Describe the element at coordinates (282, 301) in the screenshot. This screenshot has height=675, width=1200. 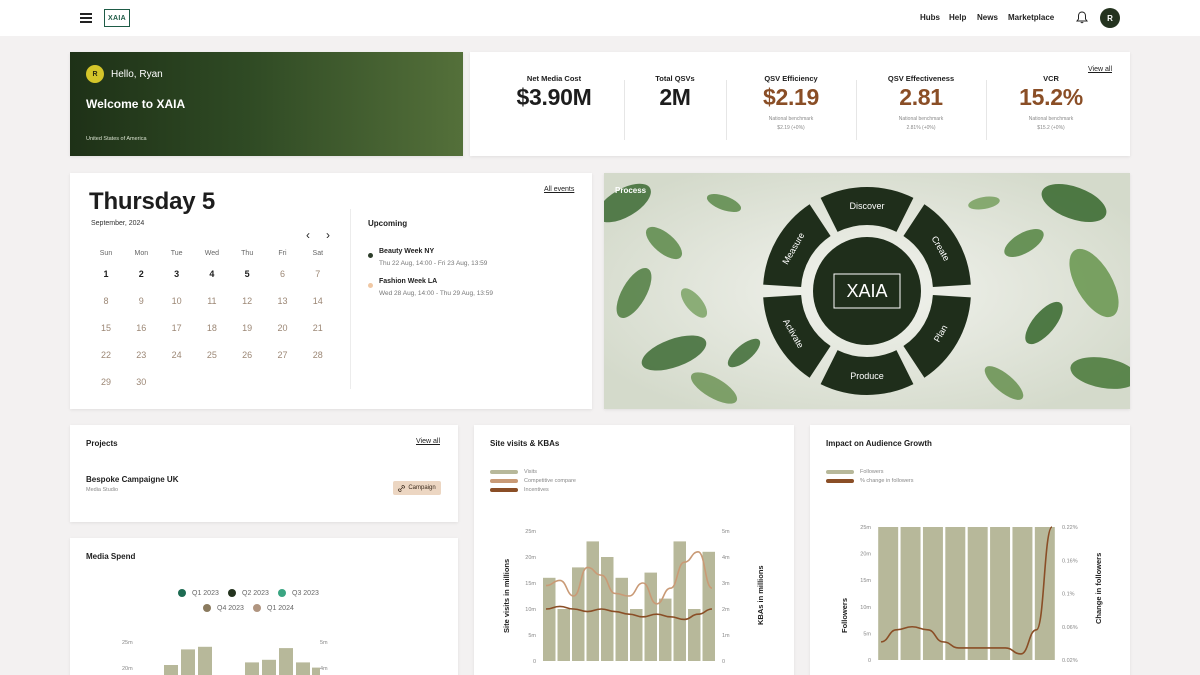
I see `calendar-day: 13` at that location.